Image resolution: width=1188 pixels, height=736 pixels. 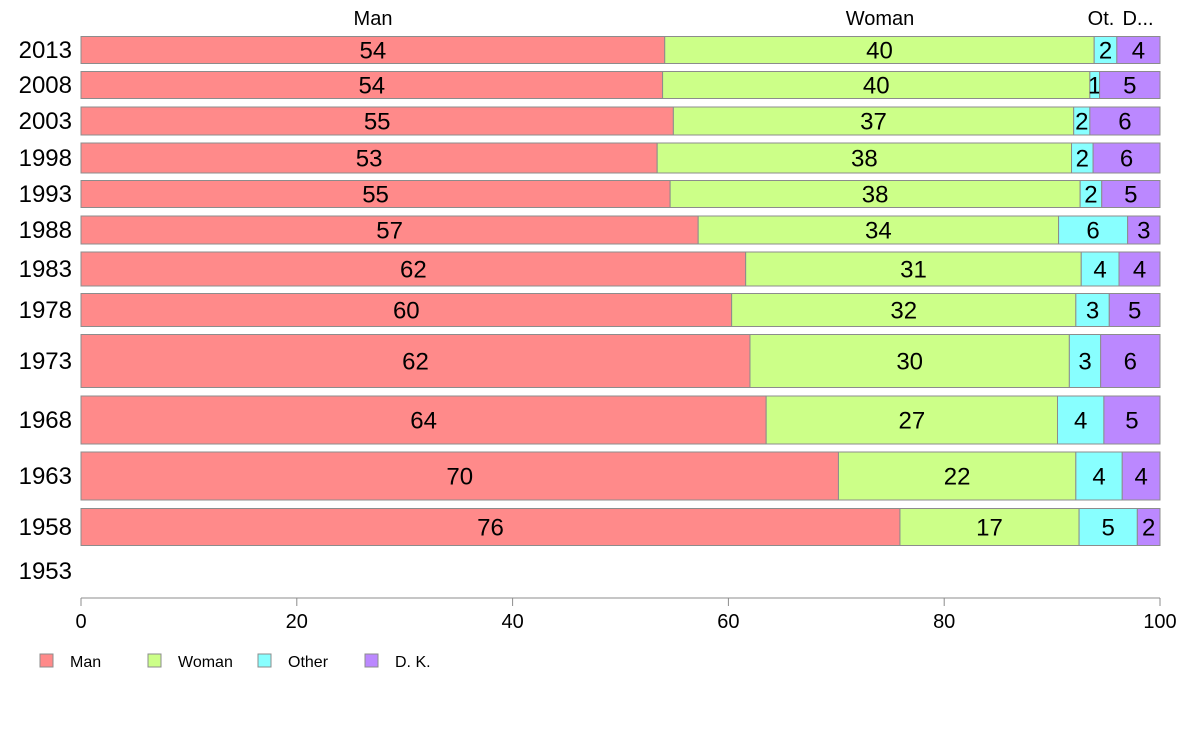 I want to click on data-label: 34, so click(x=878, y=231).